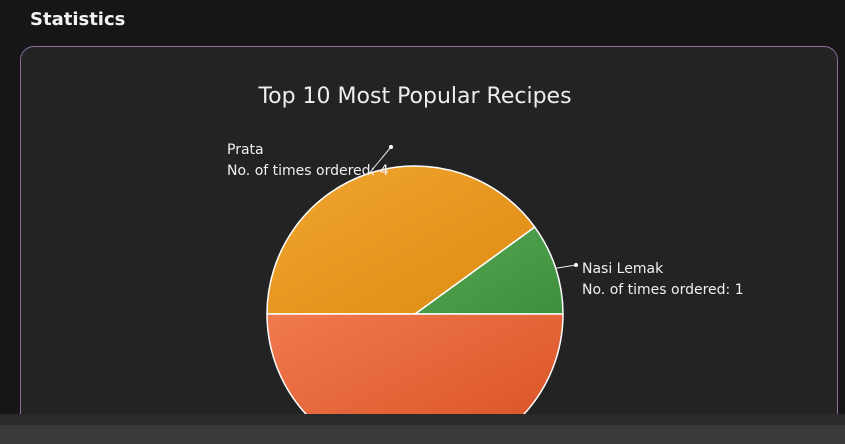 This screenshot has height=444, width=845. I want to click on section-title: Statistics, so click(78, 19).